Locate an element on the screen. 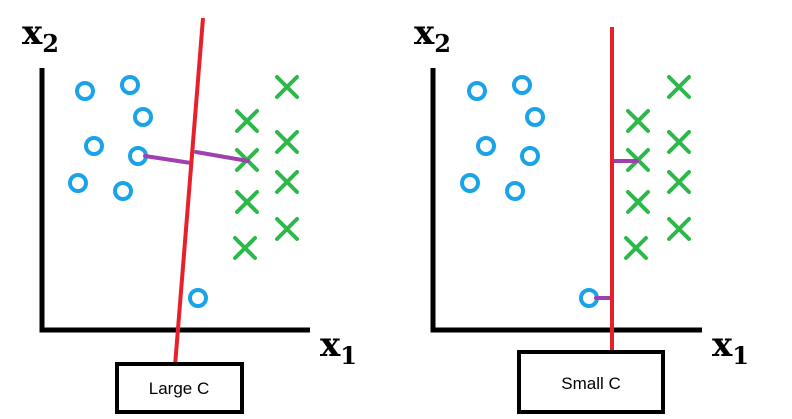  right-crosses is located at coordinates (657, 167).